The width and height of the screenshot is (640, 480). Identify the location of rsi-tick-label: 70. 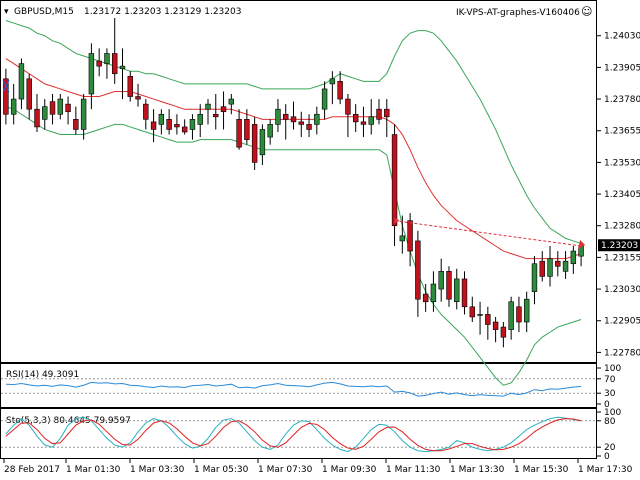
(610, 380).